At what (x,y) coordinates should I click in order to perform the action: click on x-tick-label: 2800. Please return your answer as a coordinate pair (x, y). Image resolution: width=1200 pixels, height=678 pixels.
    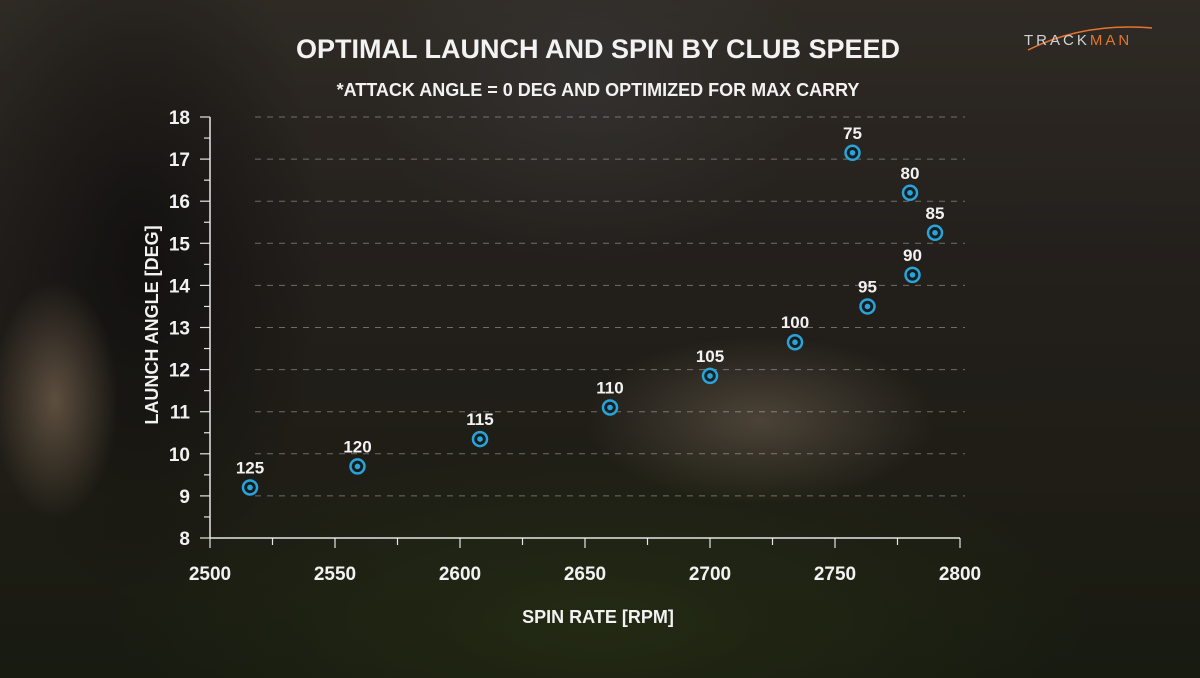
    Looking at the image, I should click on (960, 574).